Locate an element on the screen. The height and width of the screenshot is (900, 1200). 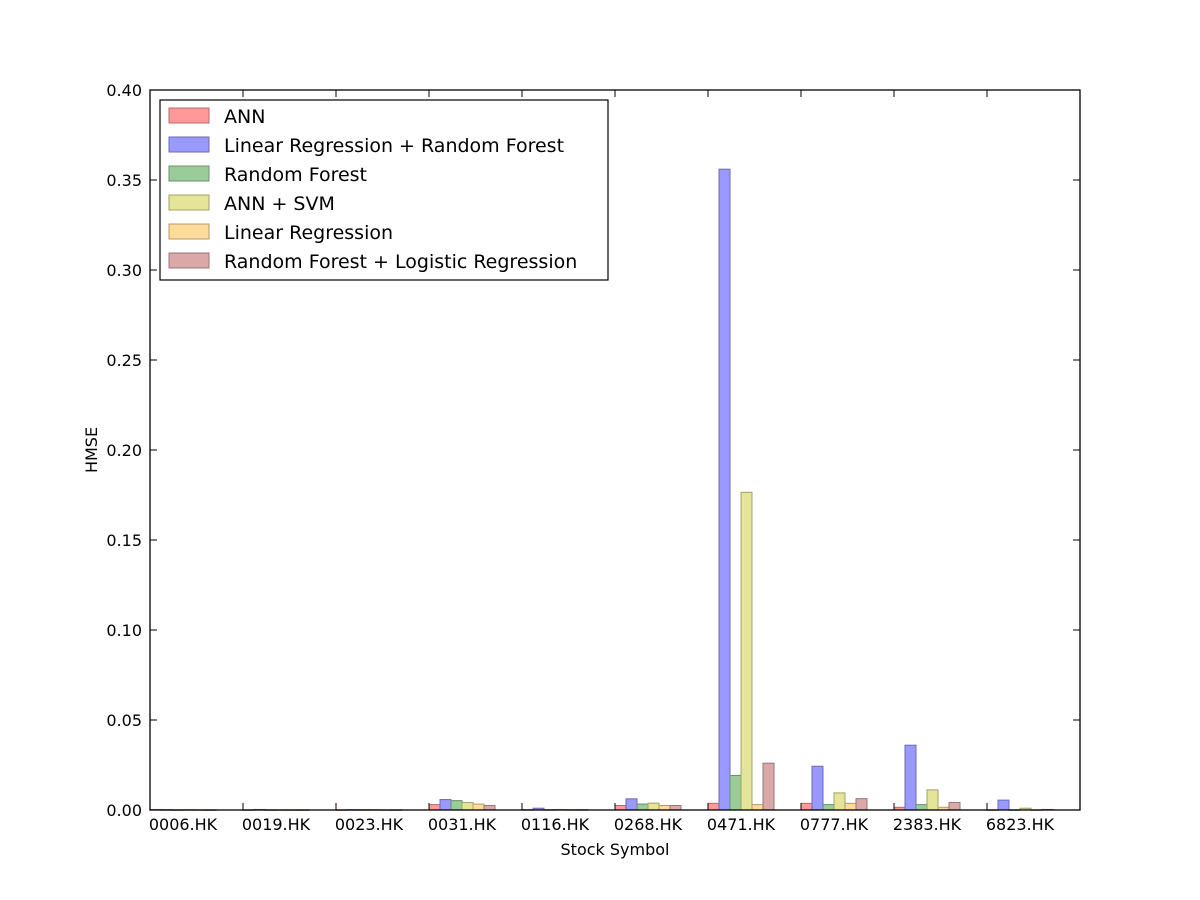
bar-6823.HK-s1 is located at coordinates (1003, 805).